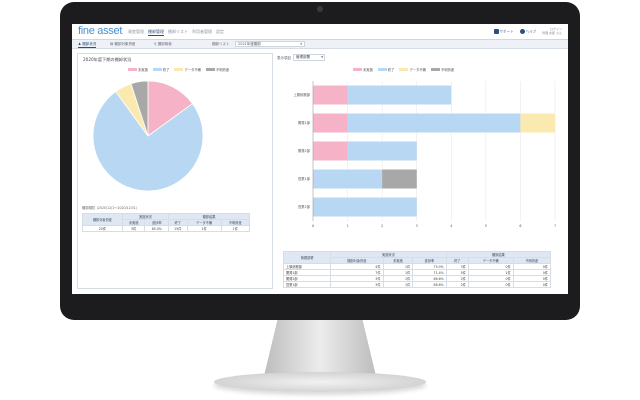 This screenshot has height=400, width=640. I want to click on list-select-label: 棚卸リスト, so click(221, 44).